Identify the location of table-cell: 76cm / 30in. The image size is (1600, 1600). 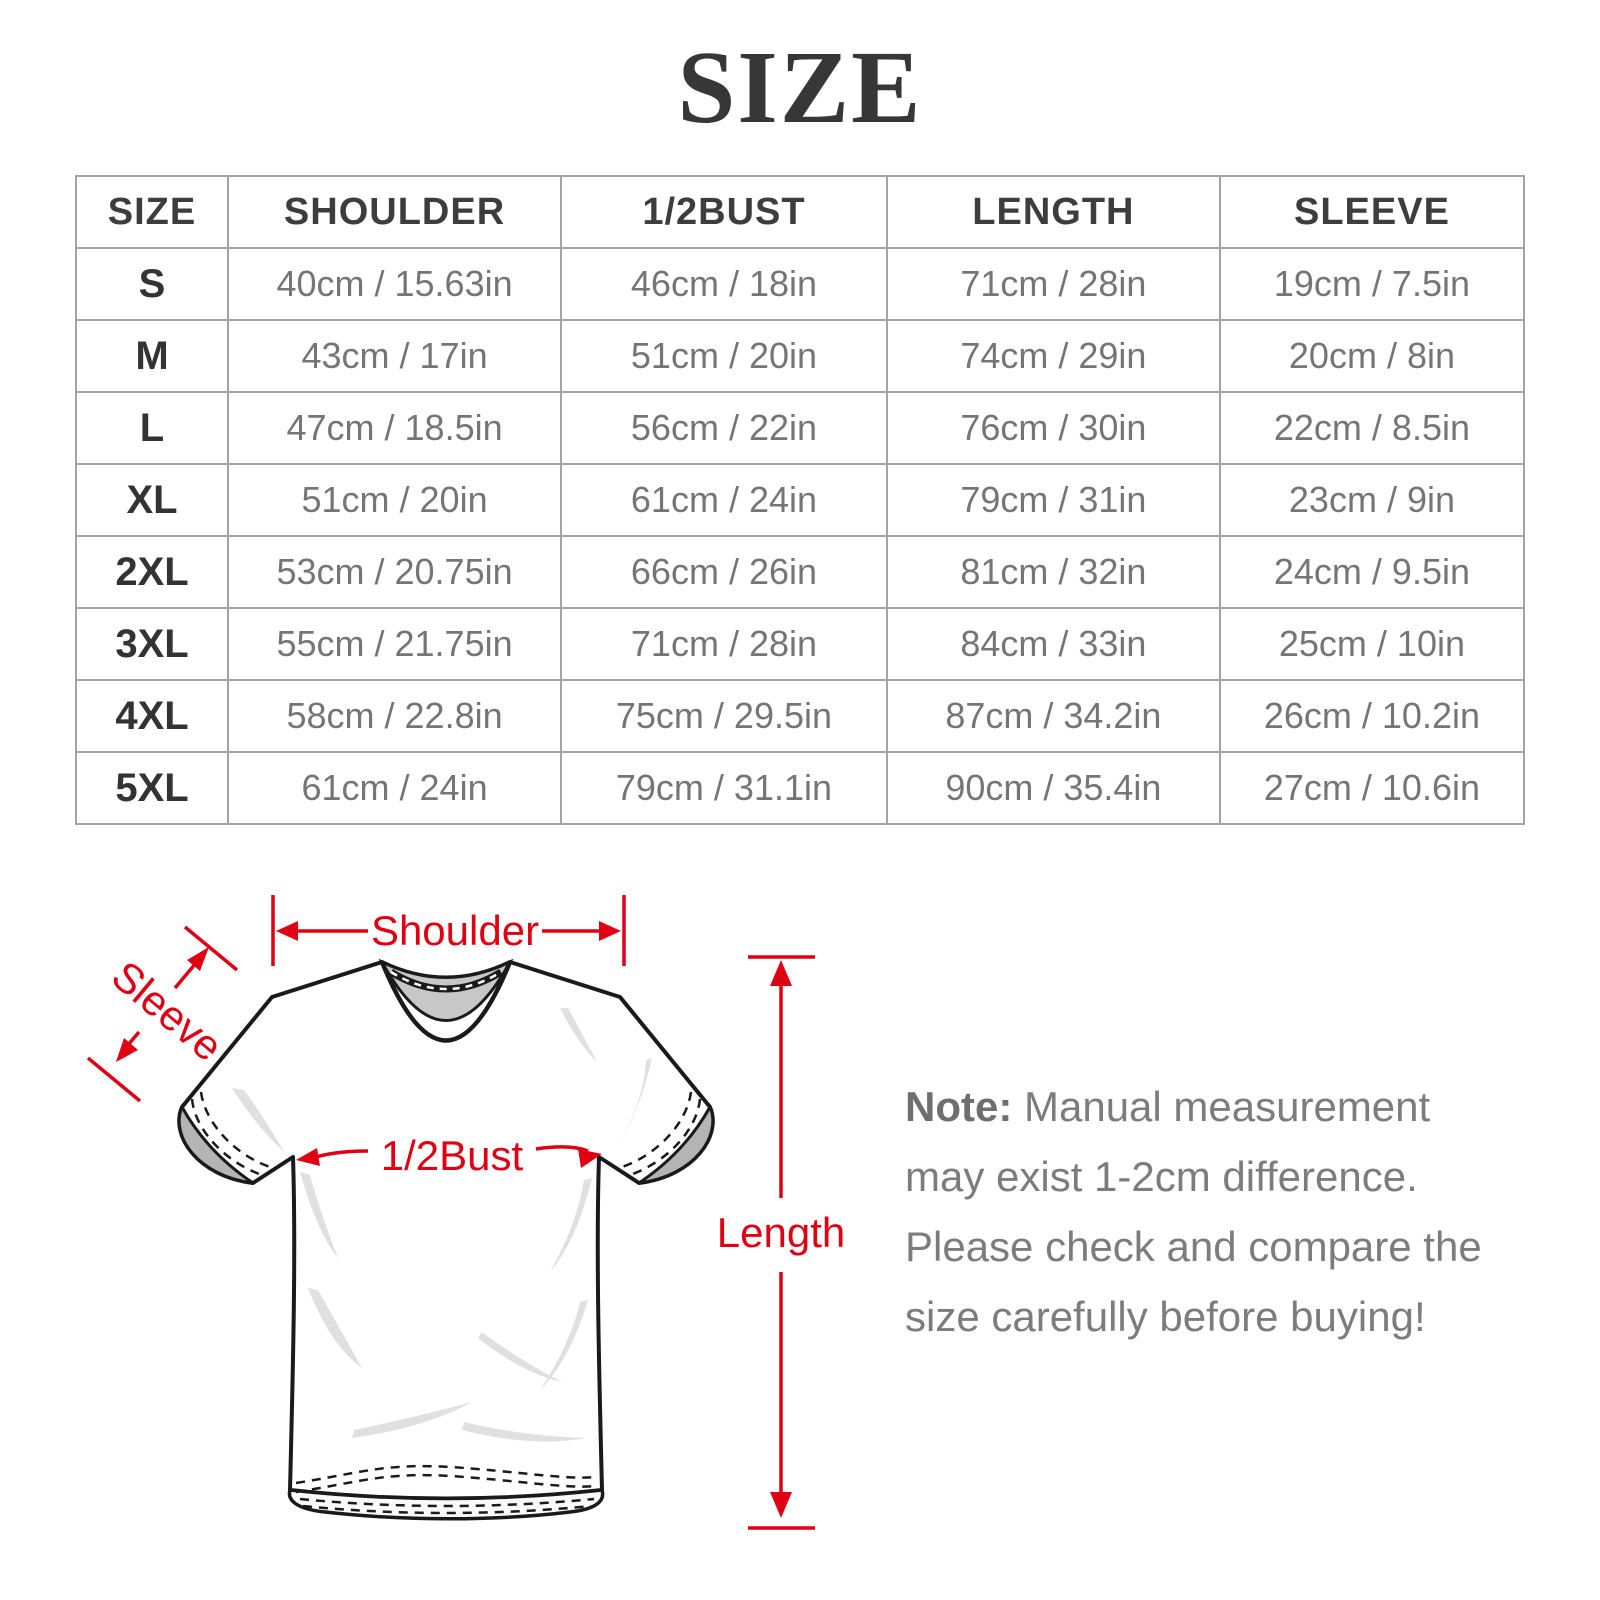
(1053, 428).